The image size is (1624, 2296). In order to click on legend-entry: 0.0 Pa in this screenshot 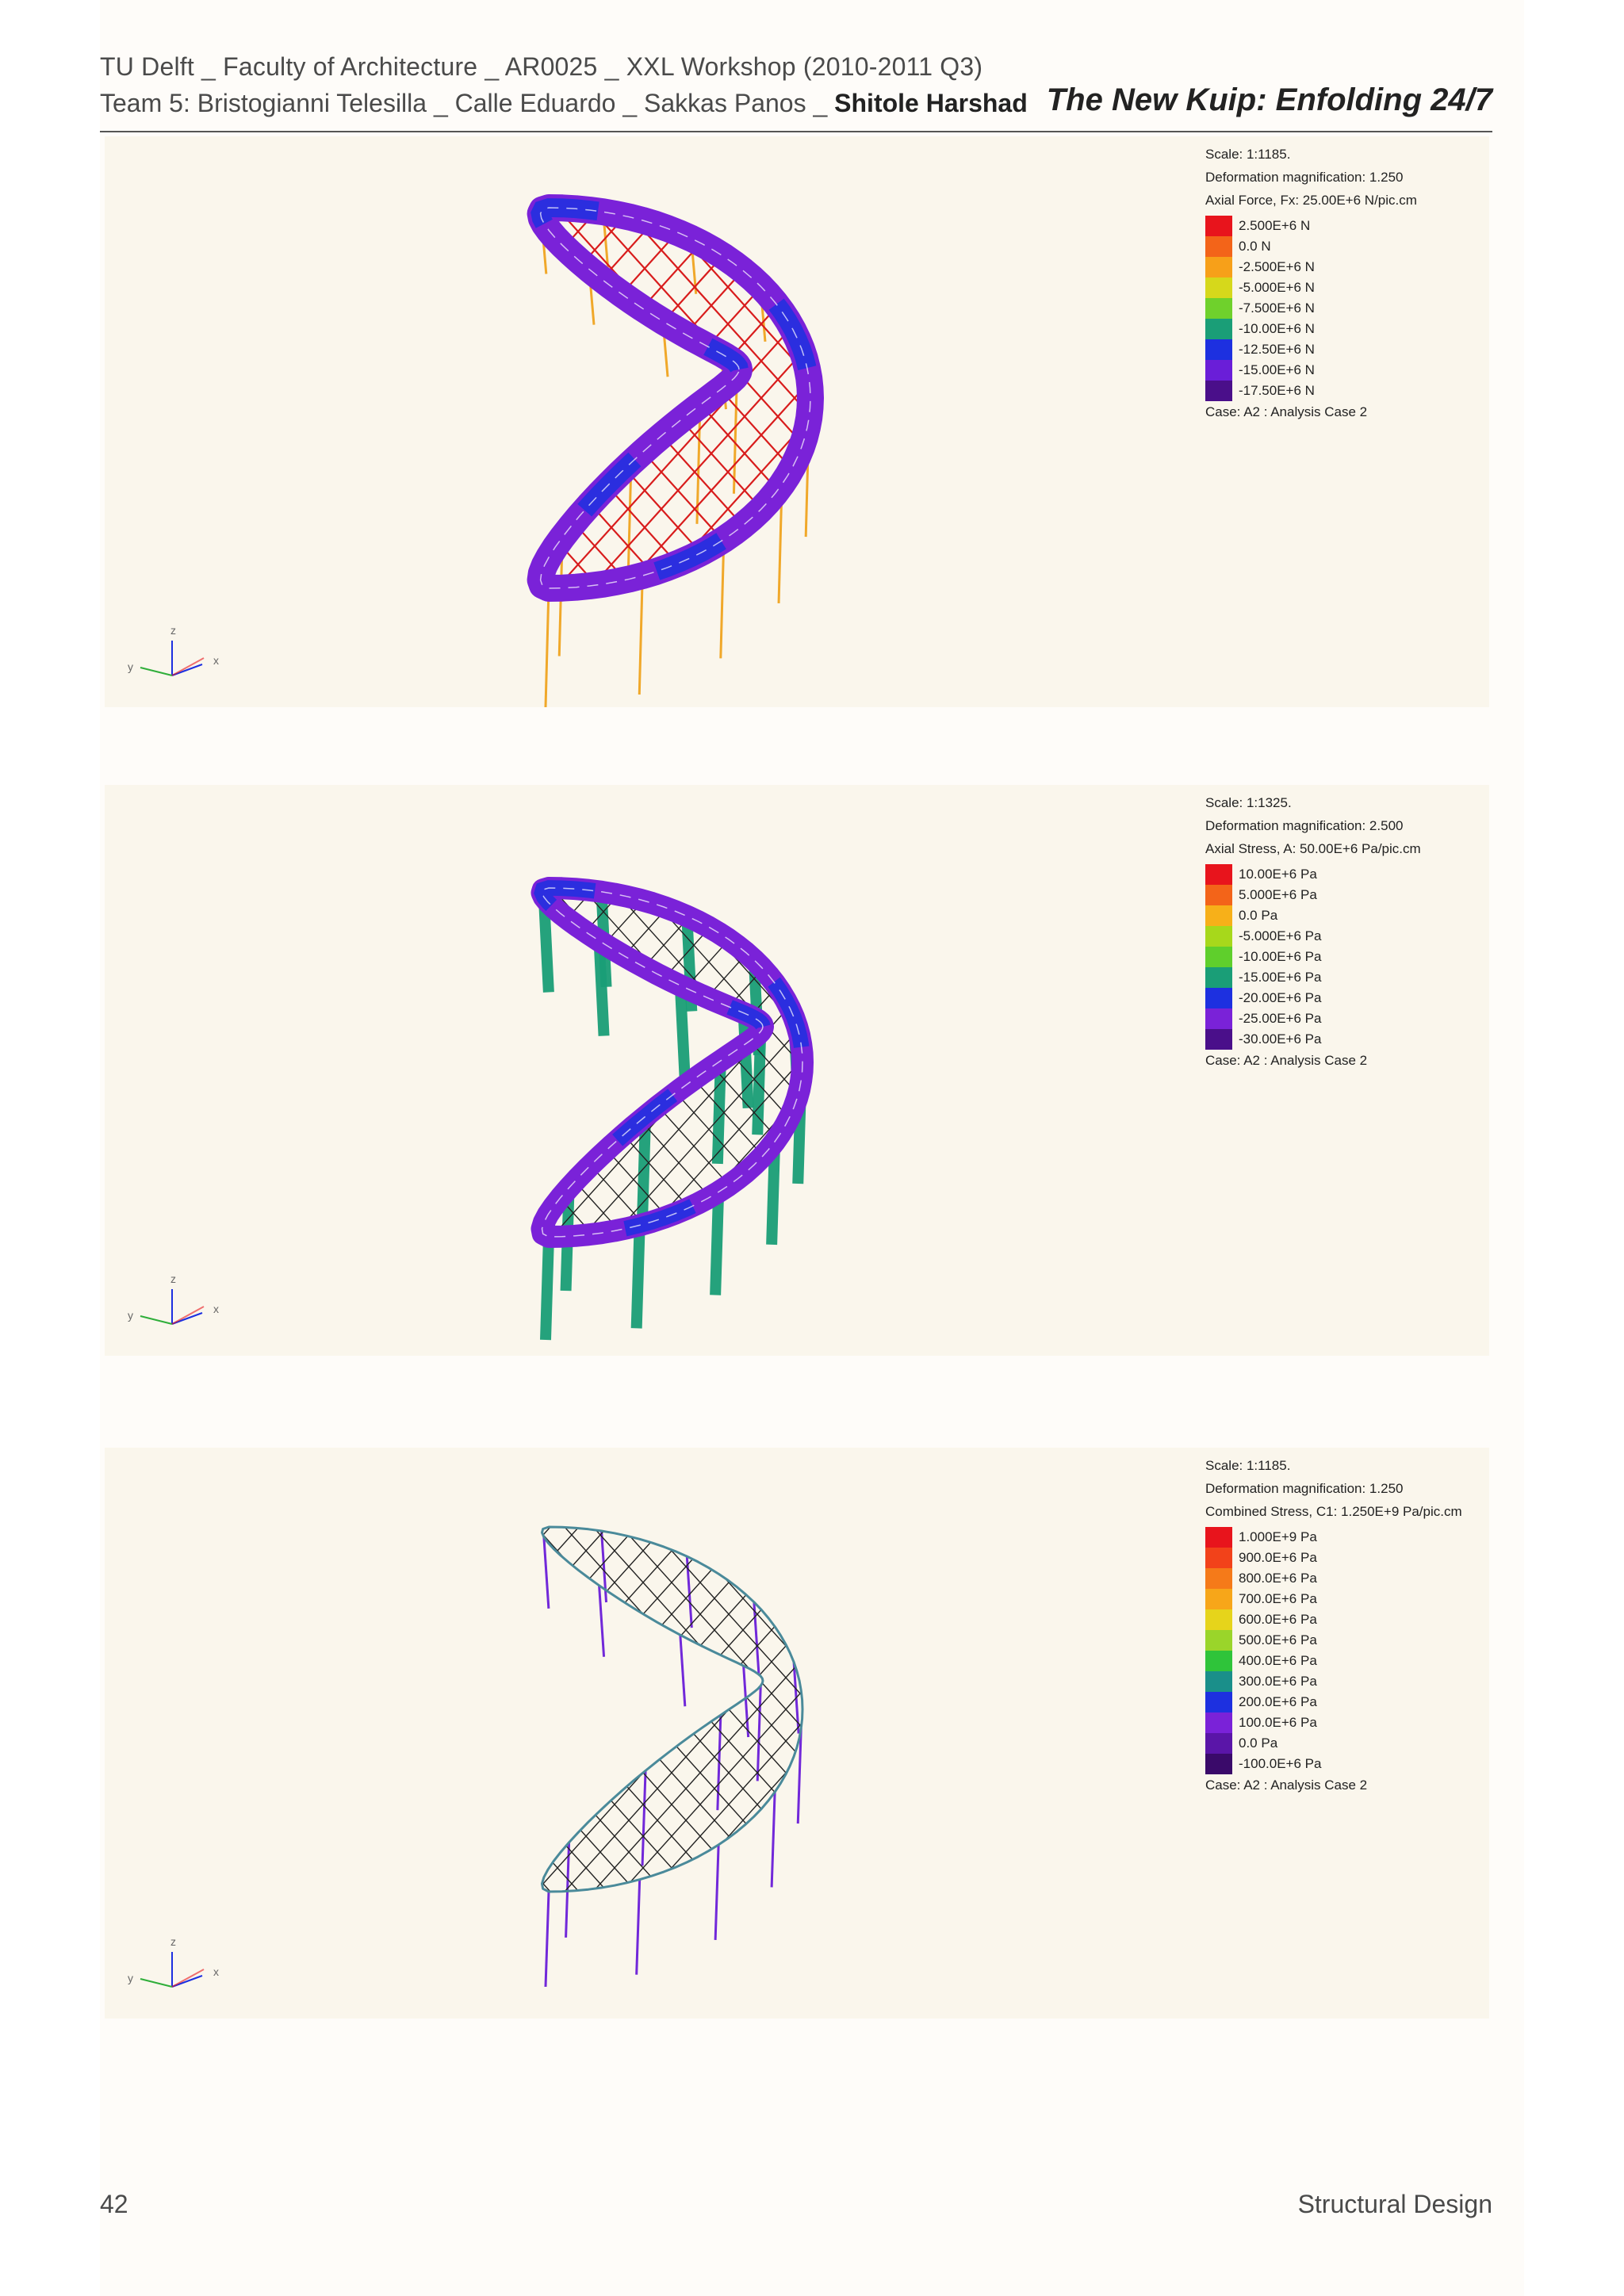, I will do `click(1241, 916)`.